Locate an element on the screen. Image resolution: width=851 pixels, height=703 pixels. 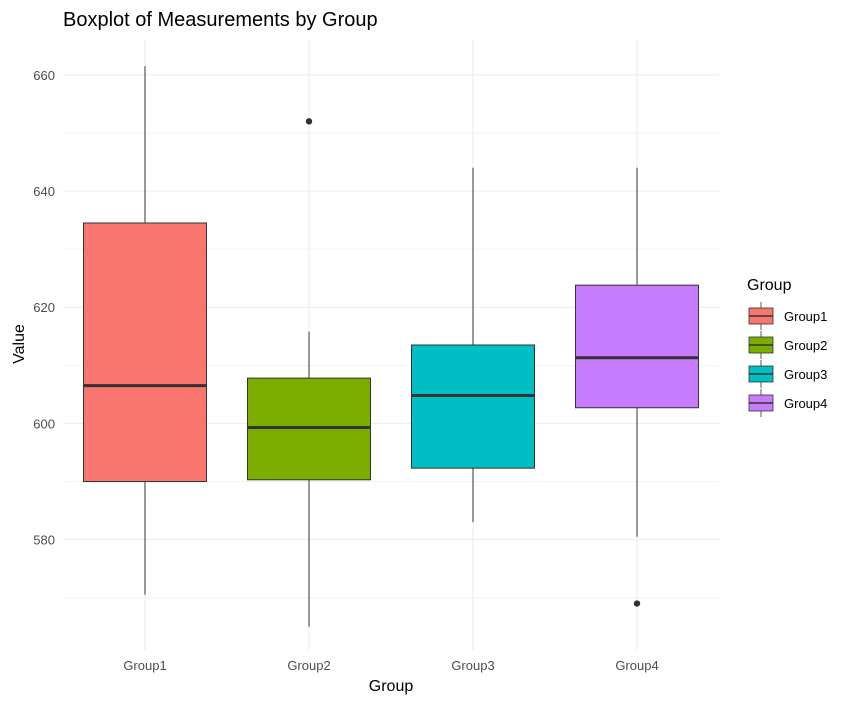
legend-label: Group3 is located at coordinates (805, 374).